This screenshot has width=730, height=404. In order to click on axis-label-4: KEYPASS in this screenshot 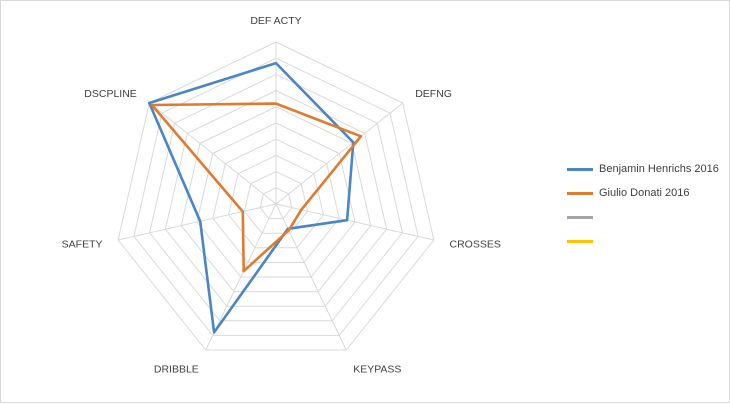, I will do `click(377, 369)`.